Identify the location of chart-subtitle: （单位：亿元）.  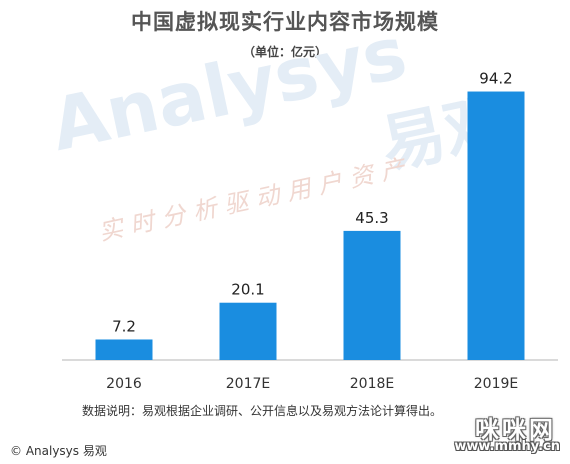
(284, 52).